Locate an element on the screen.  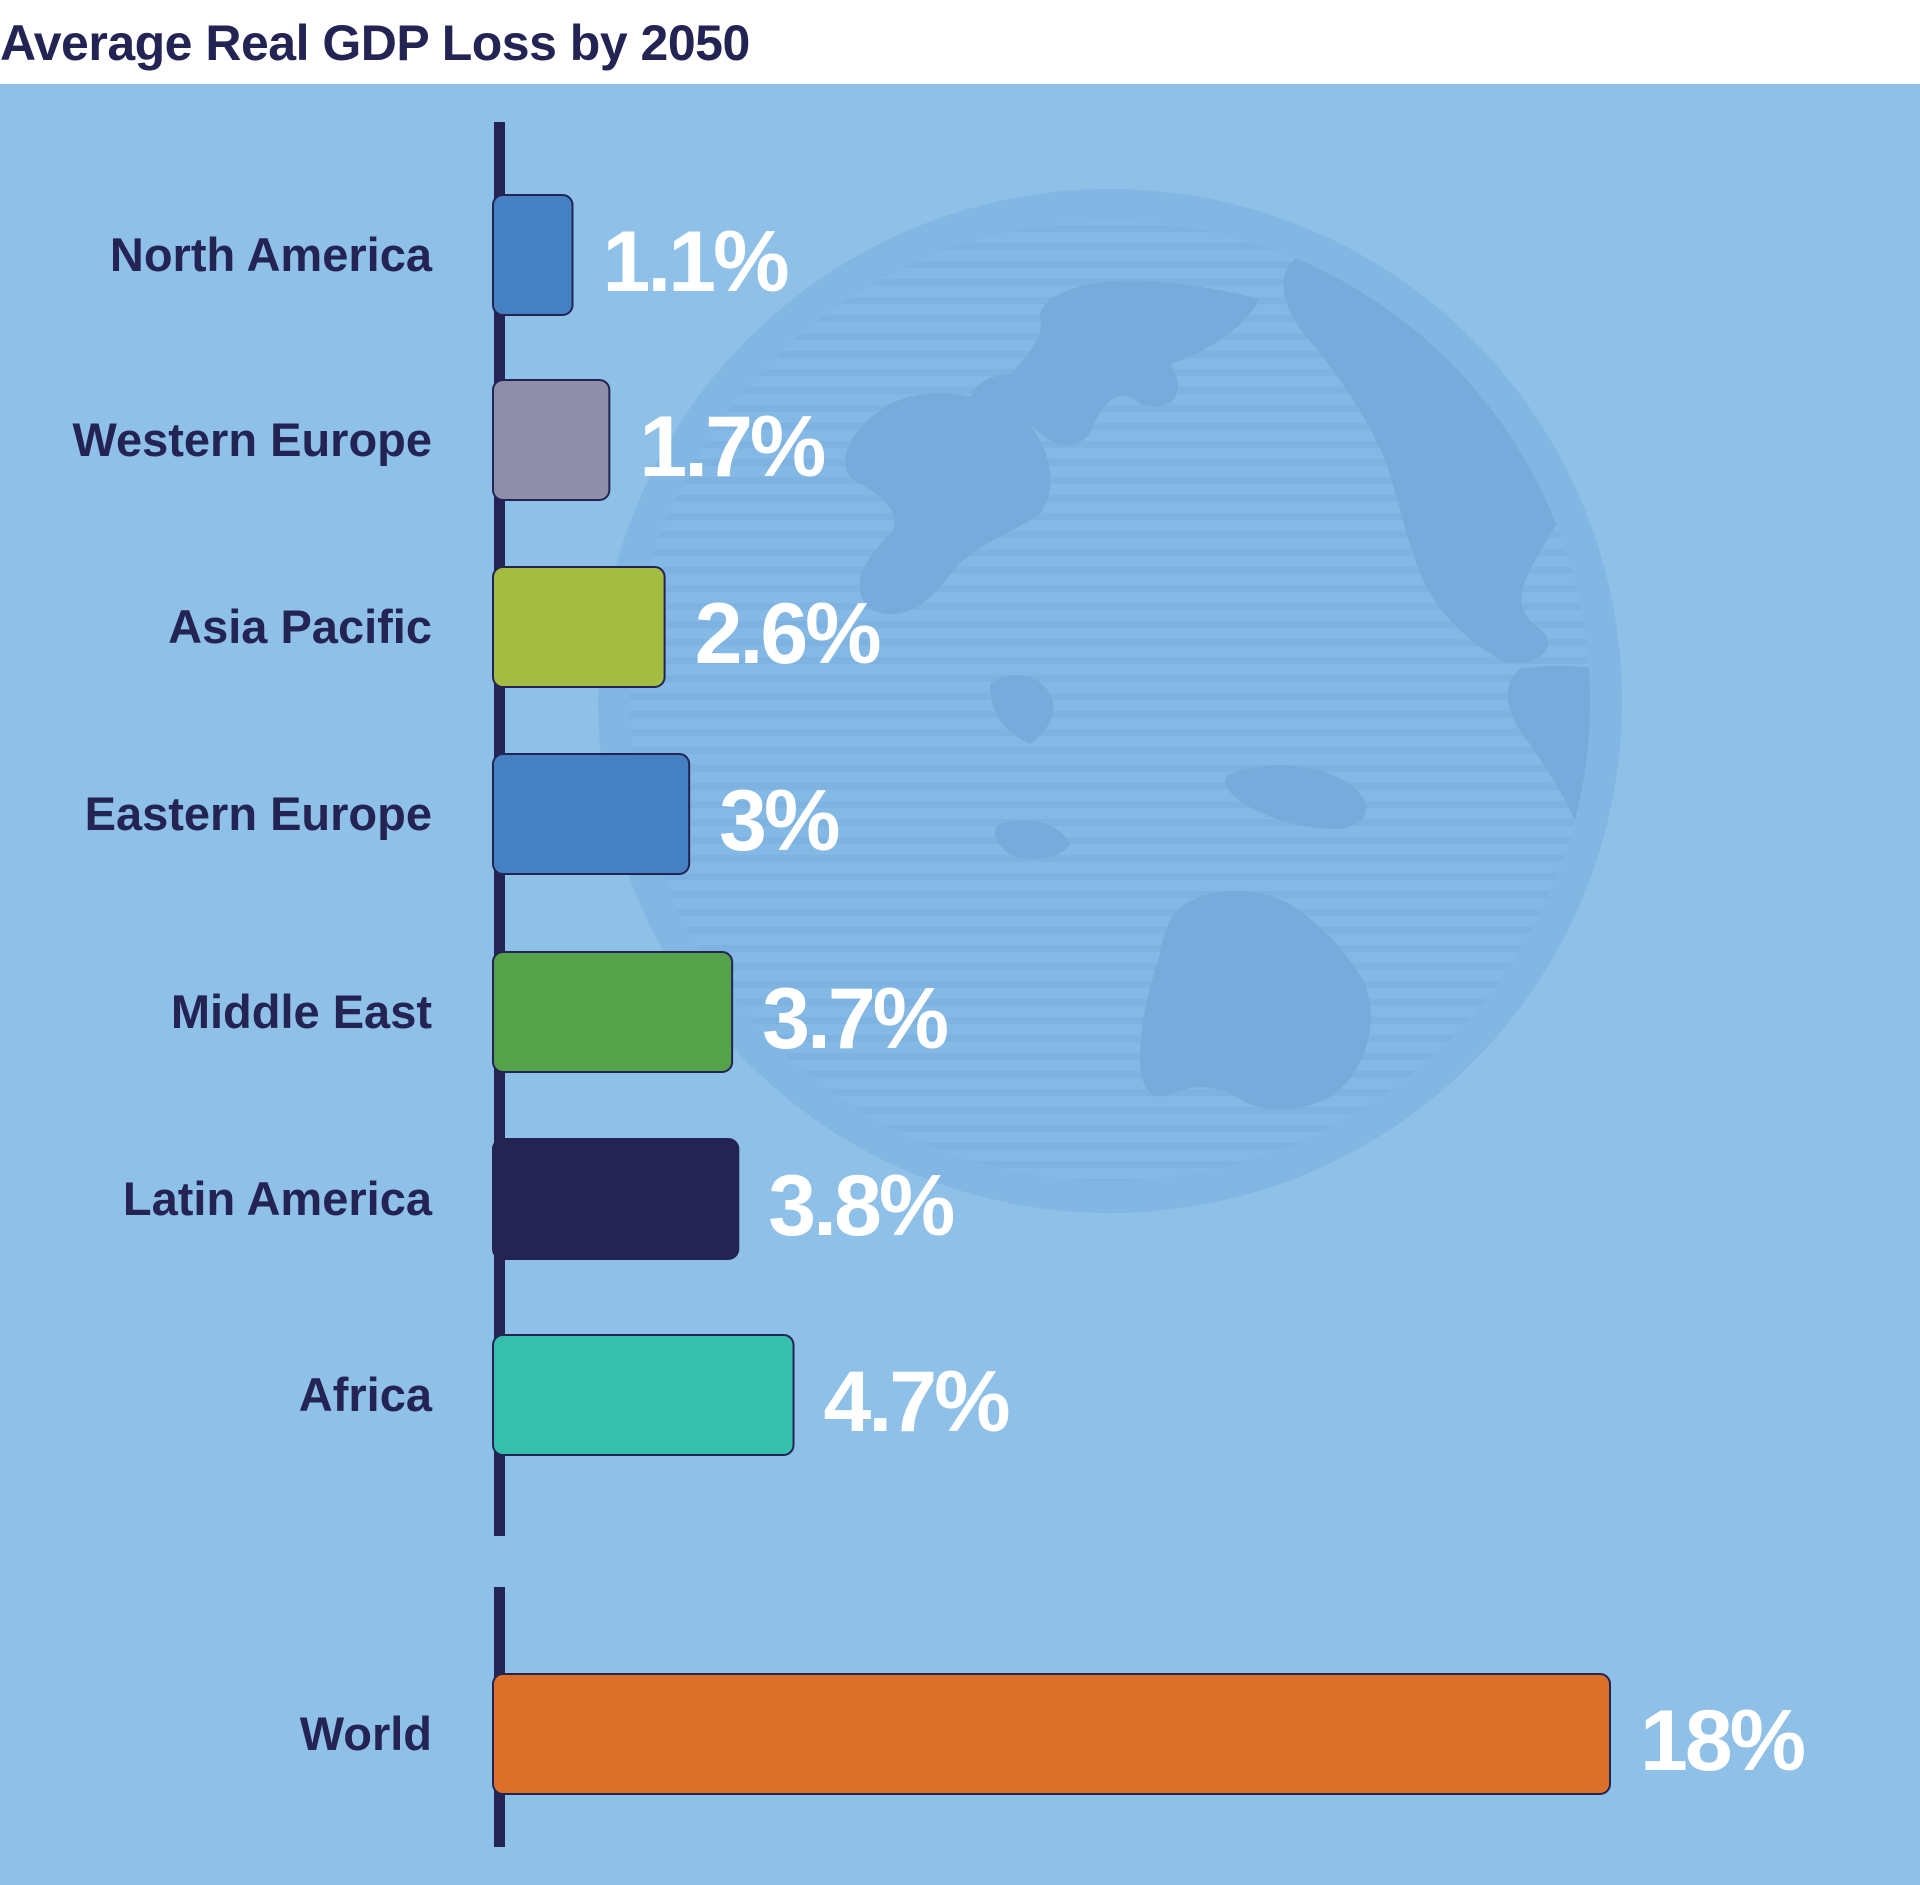
bar-latin-america is located at coordinates (616, 1199).